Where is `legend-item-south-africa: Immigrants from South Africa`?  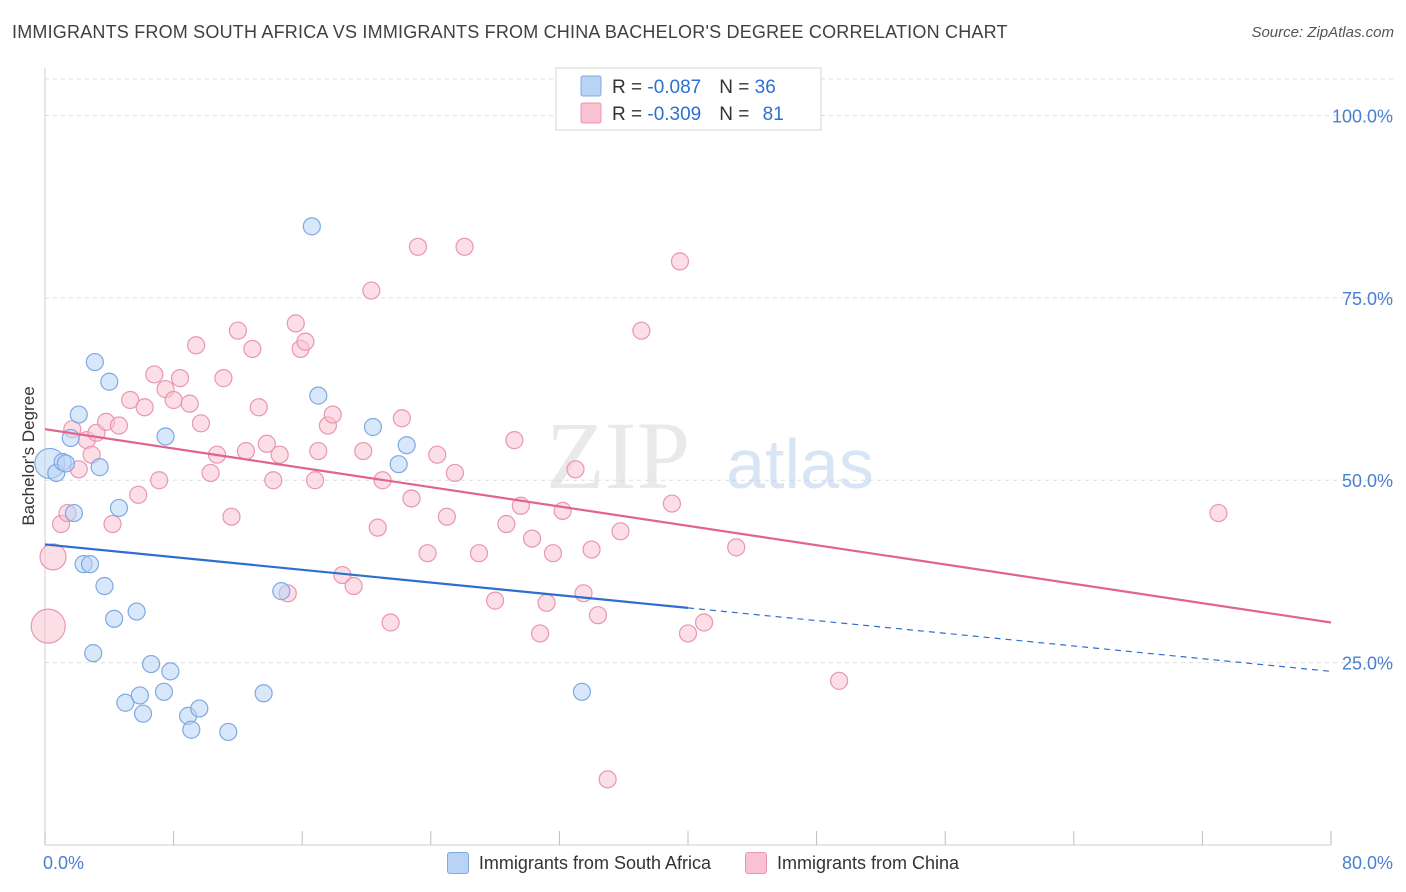 legend-item-south-africa: Immigrants from South Africa is located at coordinates (578, 863).